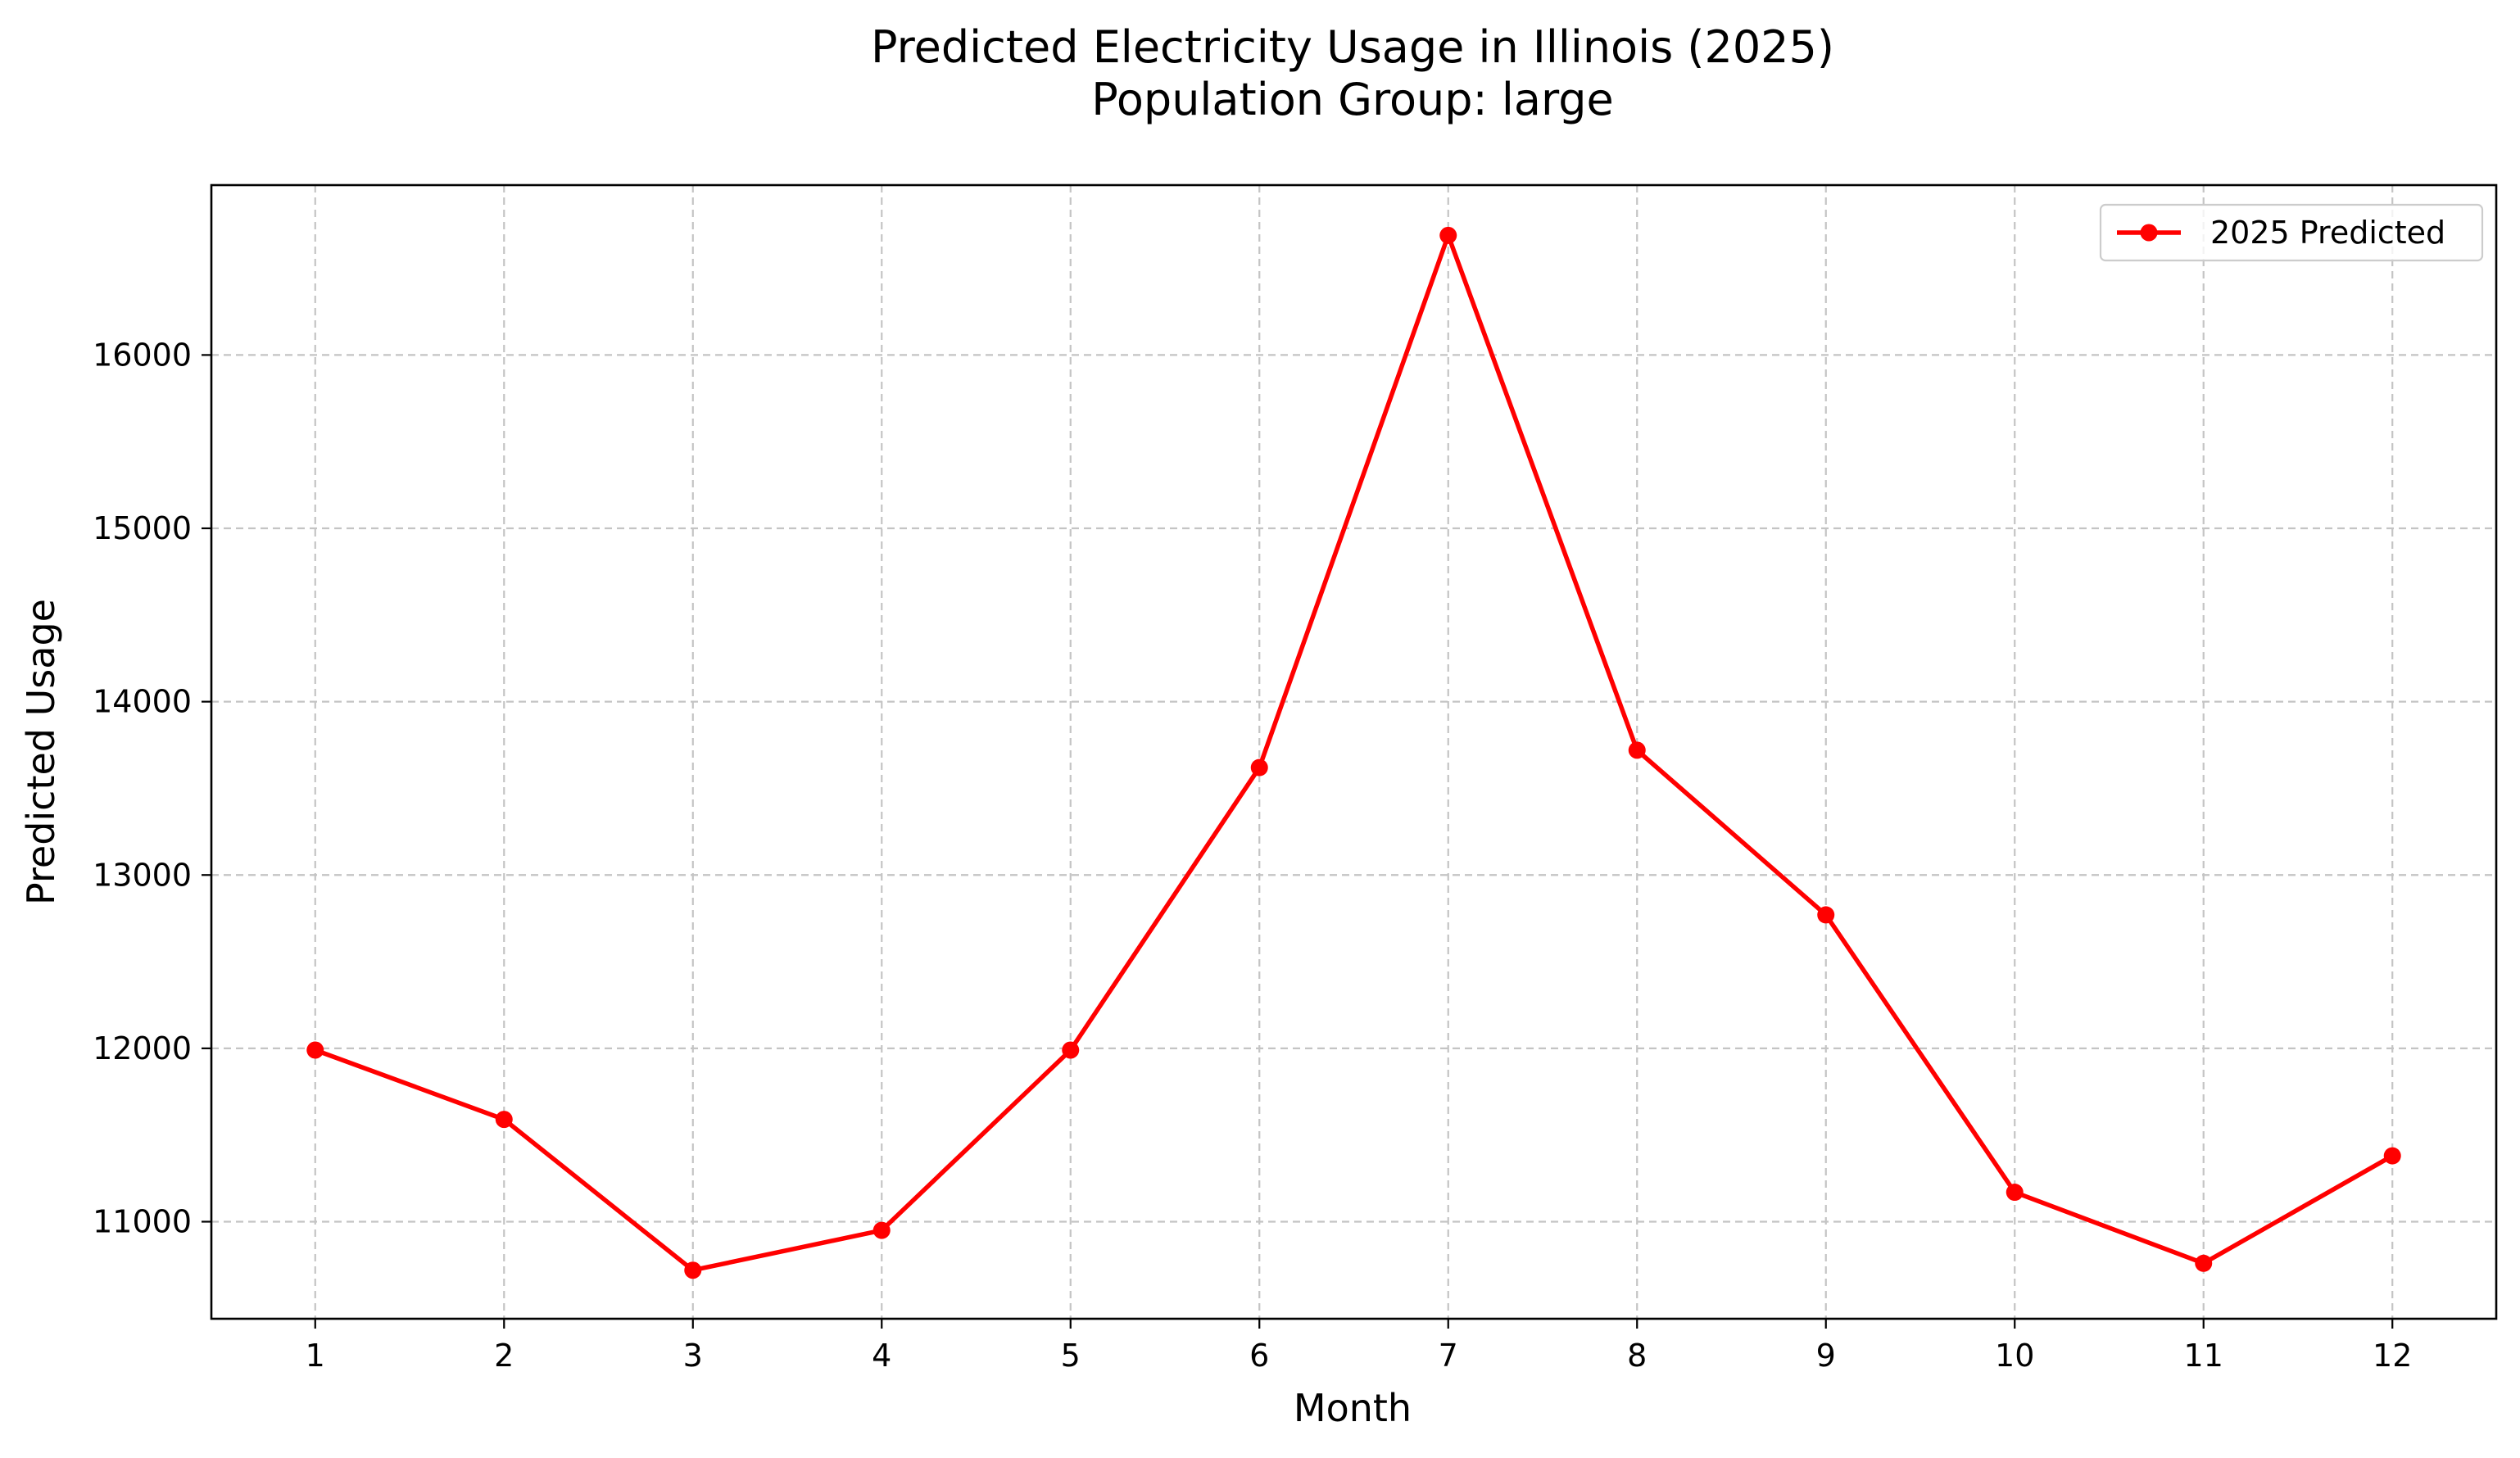  Describe the element at coordinates (142, 1048) in the screenshot. I see `y-tick-label: 12000` at that location.